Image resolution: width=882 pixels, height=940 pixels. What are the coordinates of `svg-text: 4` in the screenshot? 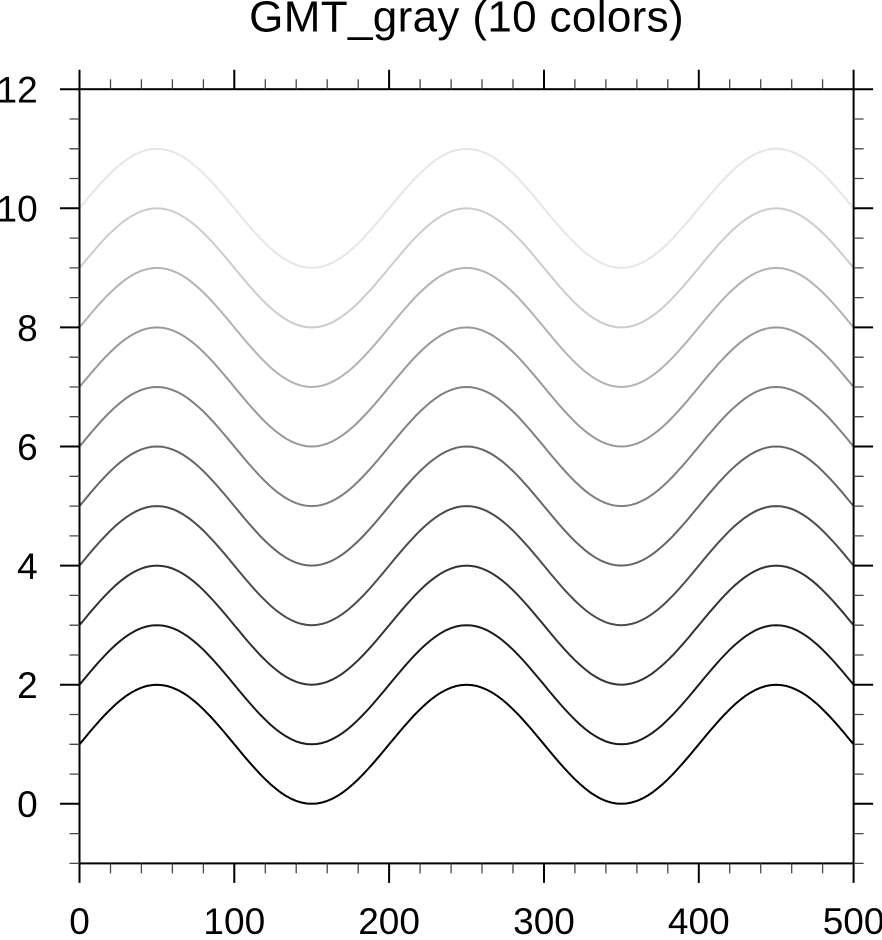 It's located at (27, 566).